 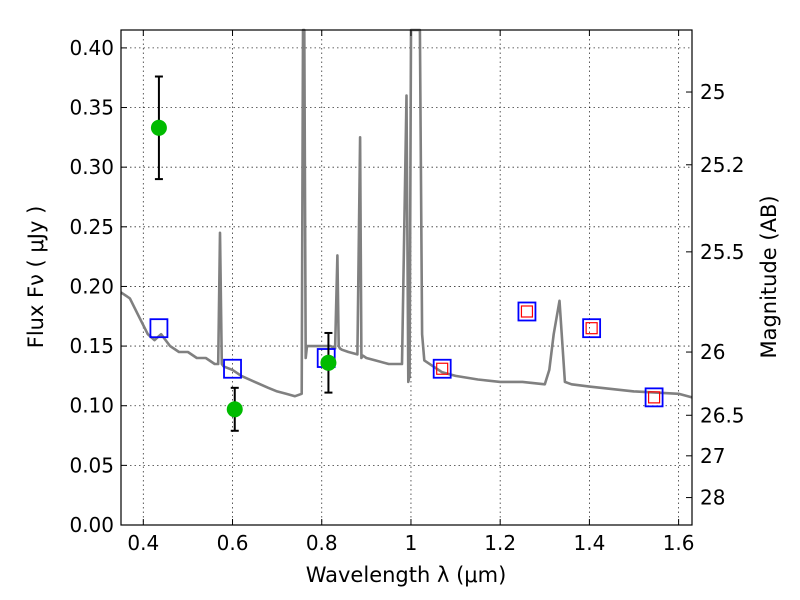 What do you see at coordinates (36, 277) in the screenshot?
I see `y-axis-label: Flux Fν ( μJy )` at bounding box center [36, 277].